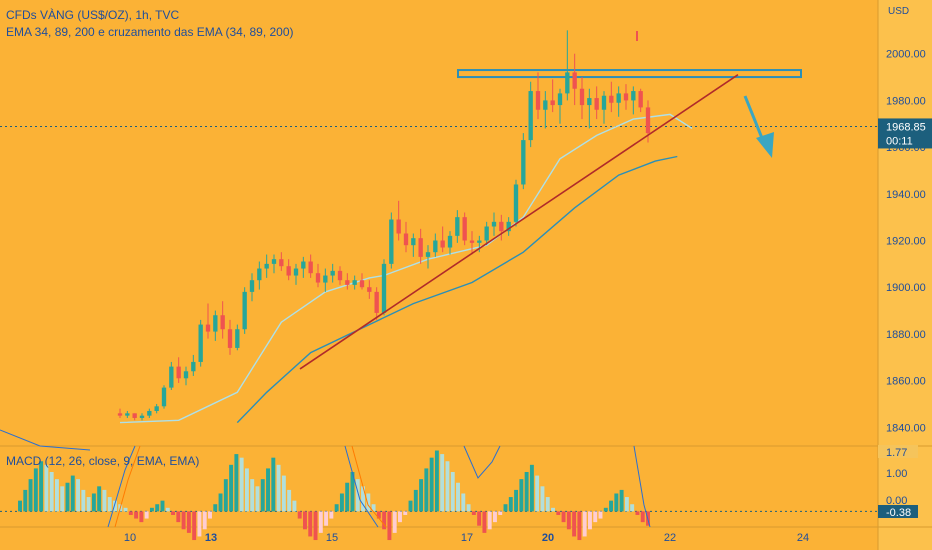  What do you see at coordinates (906, 382) in the screenshot?
I see `y-tick-label: 1860.00` at bounding box center [906, 382].